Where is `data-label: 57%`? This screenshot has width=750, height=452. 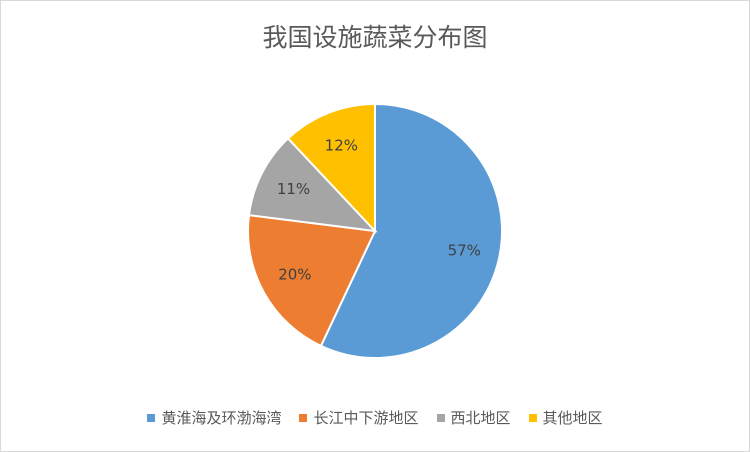
data-label: 57% is located at coordinates (464, 250).